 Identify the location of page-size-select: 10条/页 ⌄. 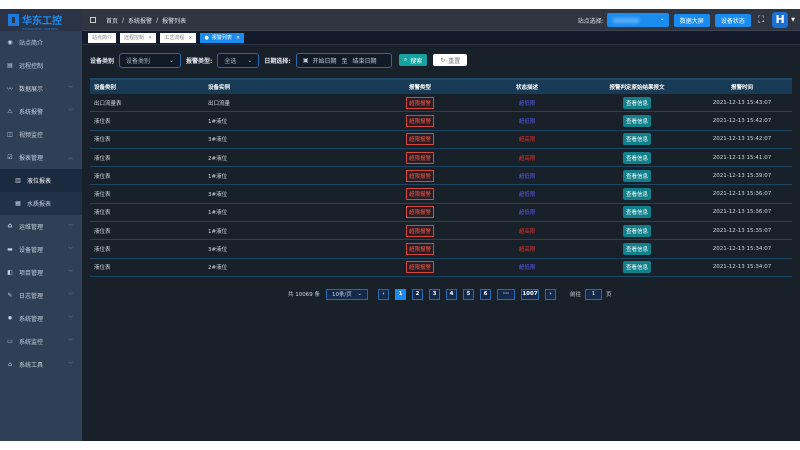
(347, 294).